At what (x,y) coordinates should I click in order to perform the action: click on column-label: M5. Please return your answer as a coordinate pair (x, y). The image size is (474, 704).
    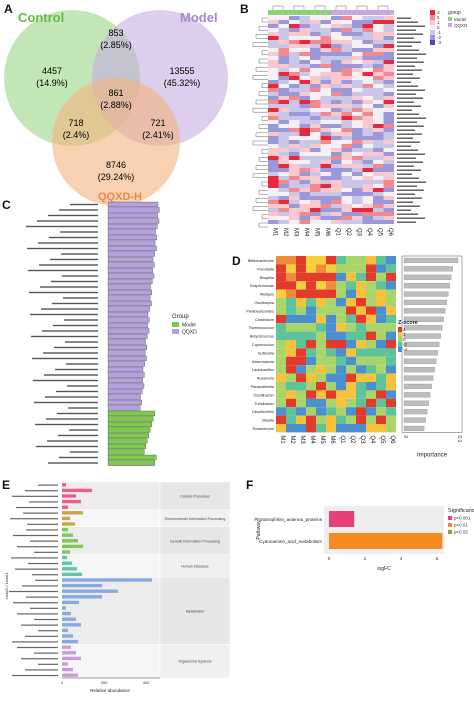
    Looking at the image, I should click on (316, 232).